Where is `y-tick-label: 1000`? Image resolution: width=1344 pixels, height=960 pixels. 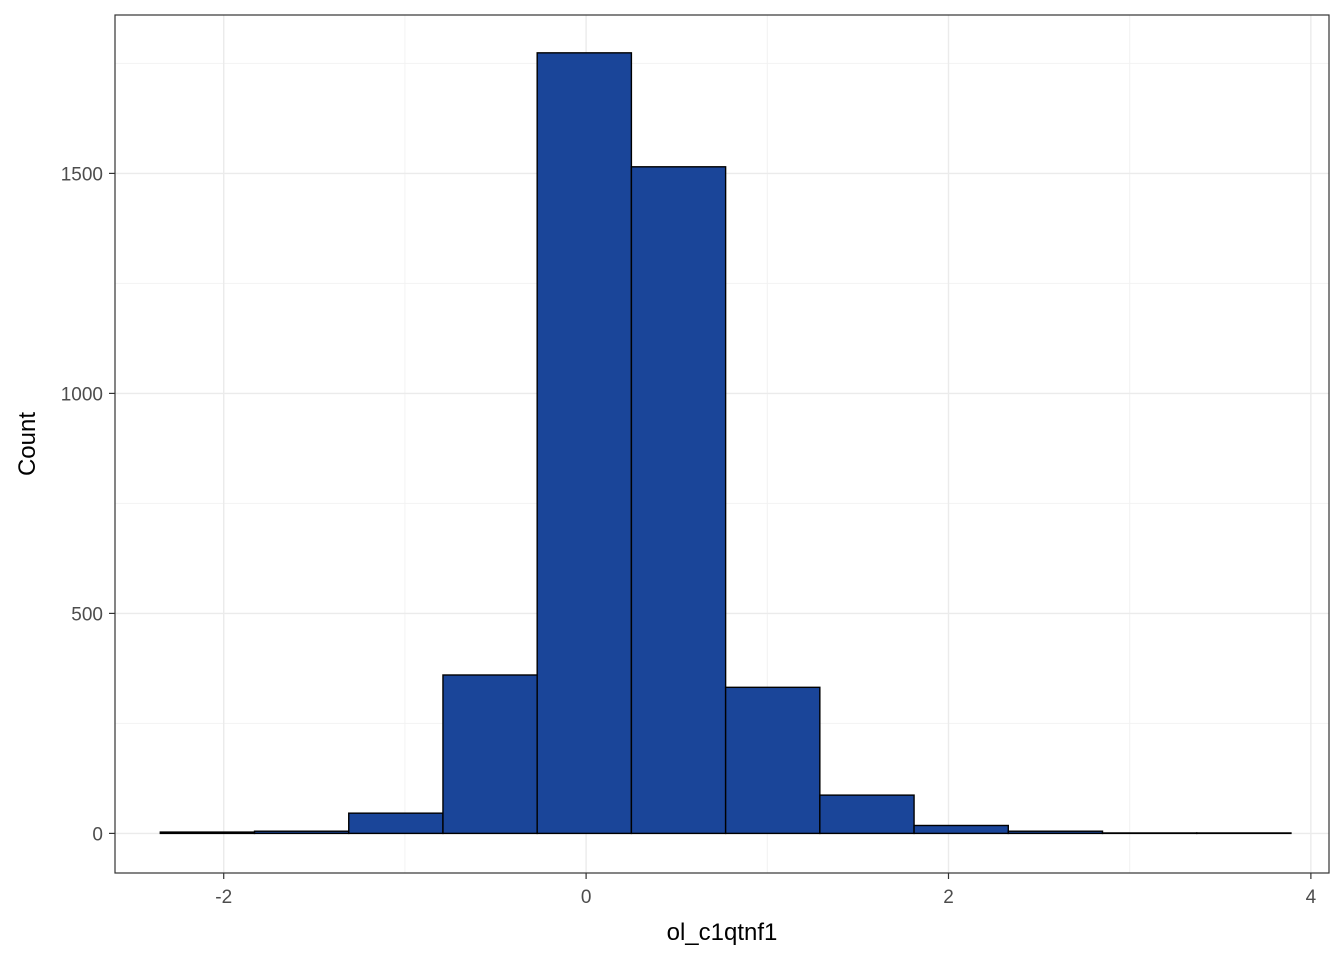 y-tick-label: 1000 is located at coordinates (82, 394).